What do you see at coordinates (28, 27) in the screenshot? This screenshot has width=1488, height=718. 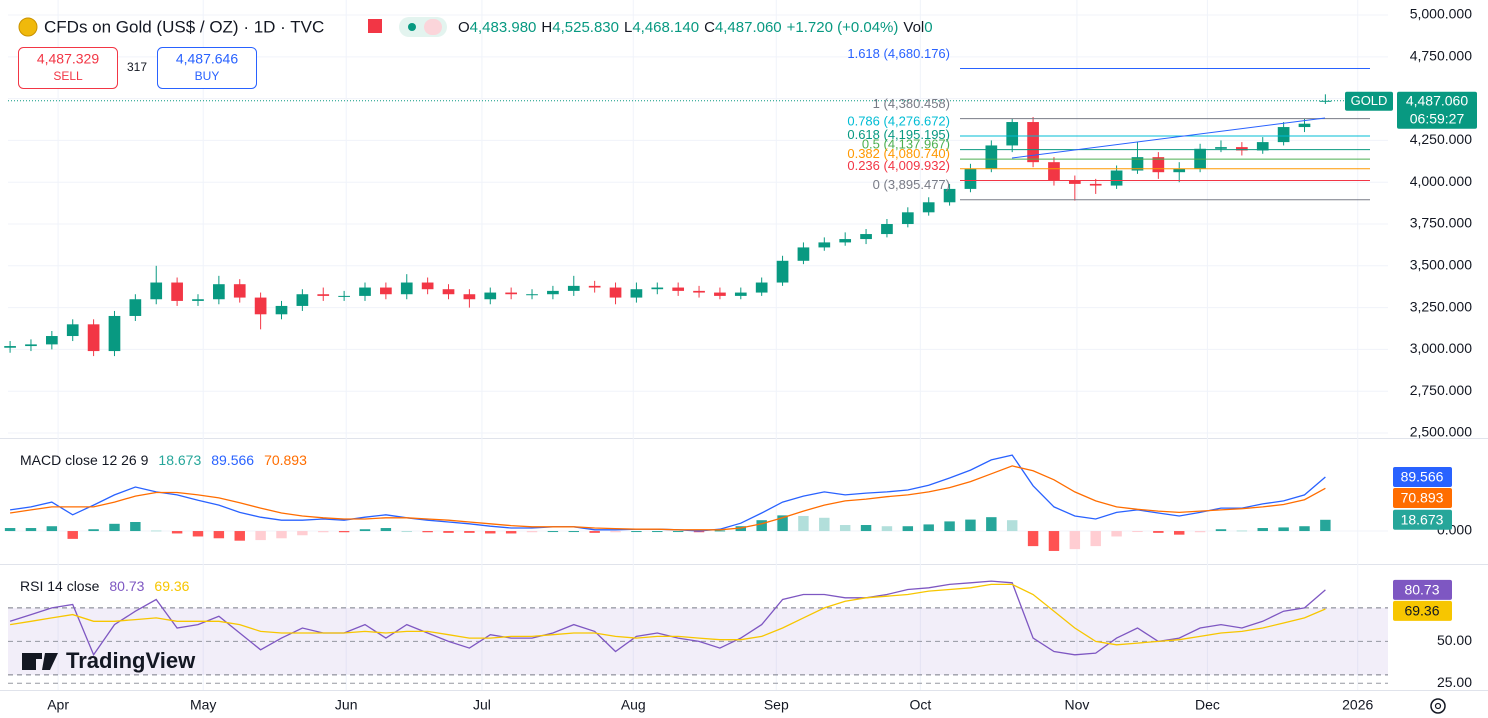 I see `symbol-icon` at bounding box center [28, 27].